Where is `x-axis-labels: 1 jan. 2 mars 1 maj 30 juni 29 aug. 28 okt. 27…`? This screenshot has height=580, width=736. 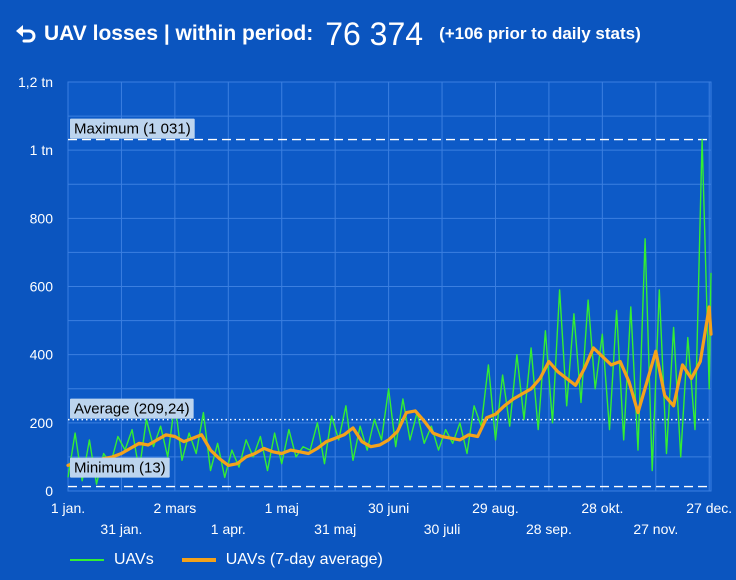
x-axis-labels: 1 jan. 2 mars 1 maj 30 juni 29 aug. 28 okt. 27… is located at coordinates (391, 518).